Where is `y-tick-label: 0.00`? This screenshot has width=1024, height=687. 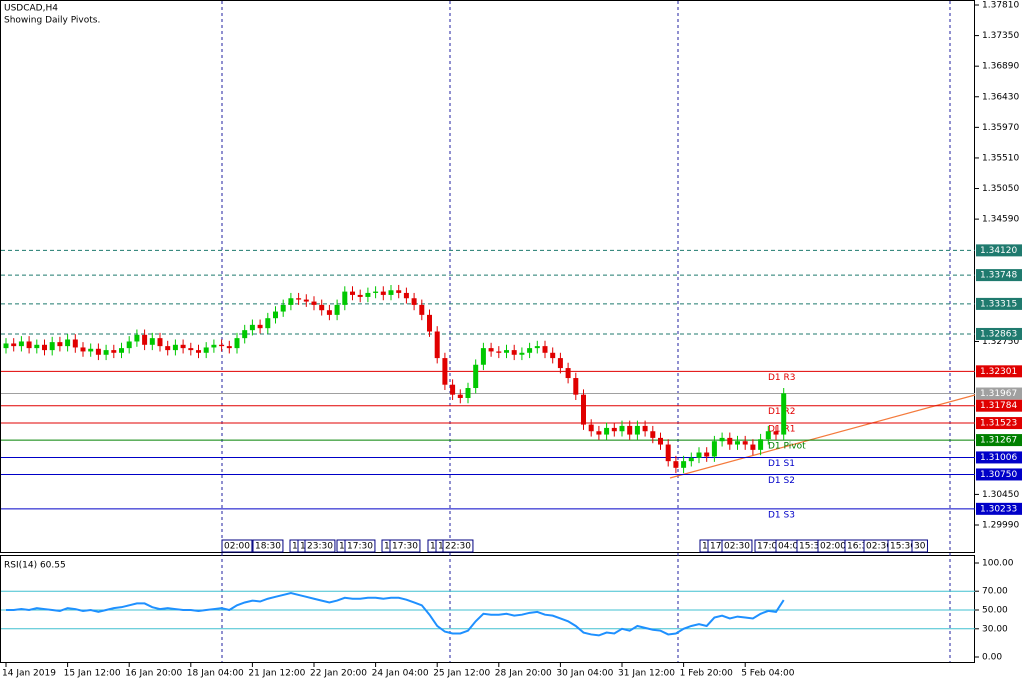
y-tick-label: 0.00 is located at coordinates (992, 658).